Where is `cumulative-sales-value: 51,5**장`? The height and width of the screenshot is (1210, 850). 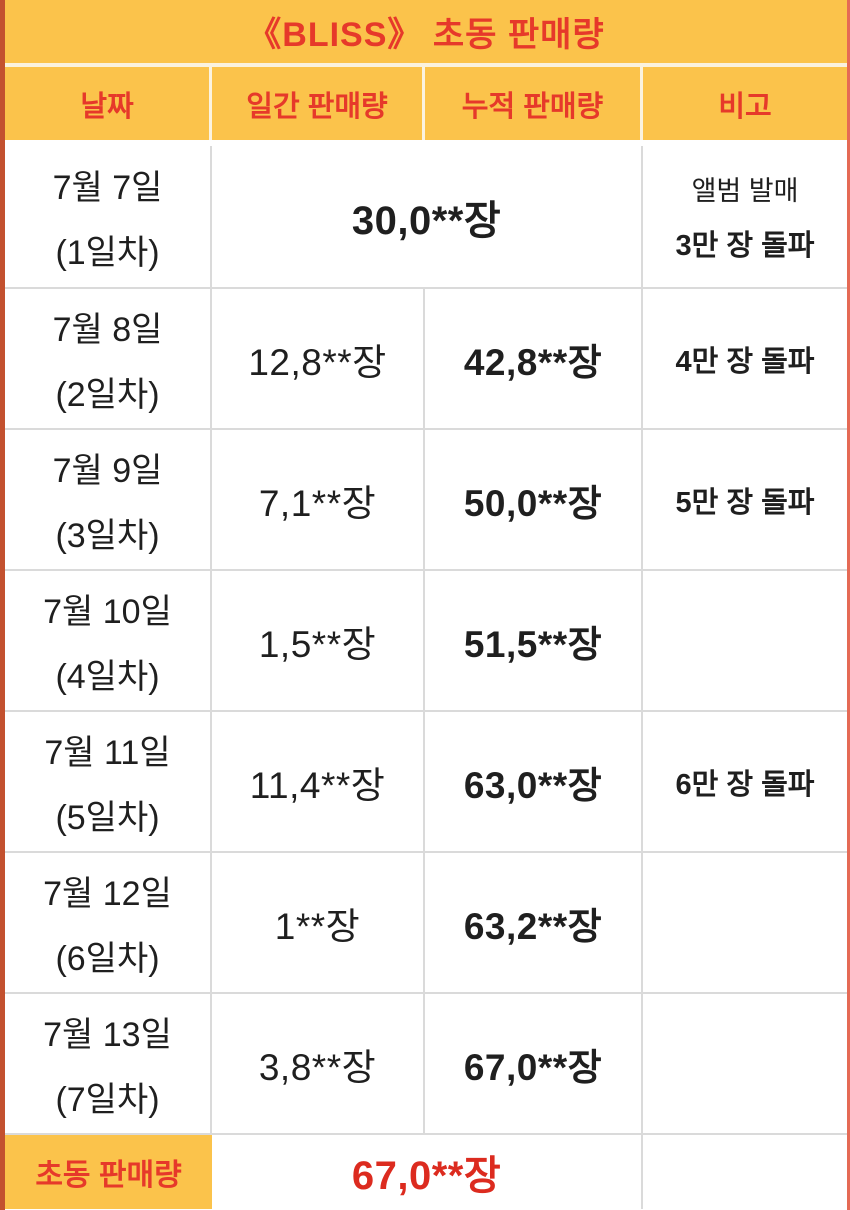
cumulative-sales-value: 51,5**장 is located at coordinates (533, 644).